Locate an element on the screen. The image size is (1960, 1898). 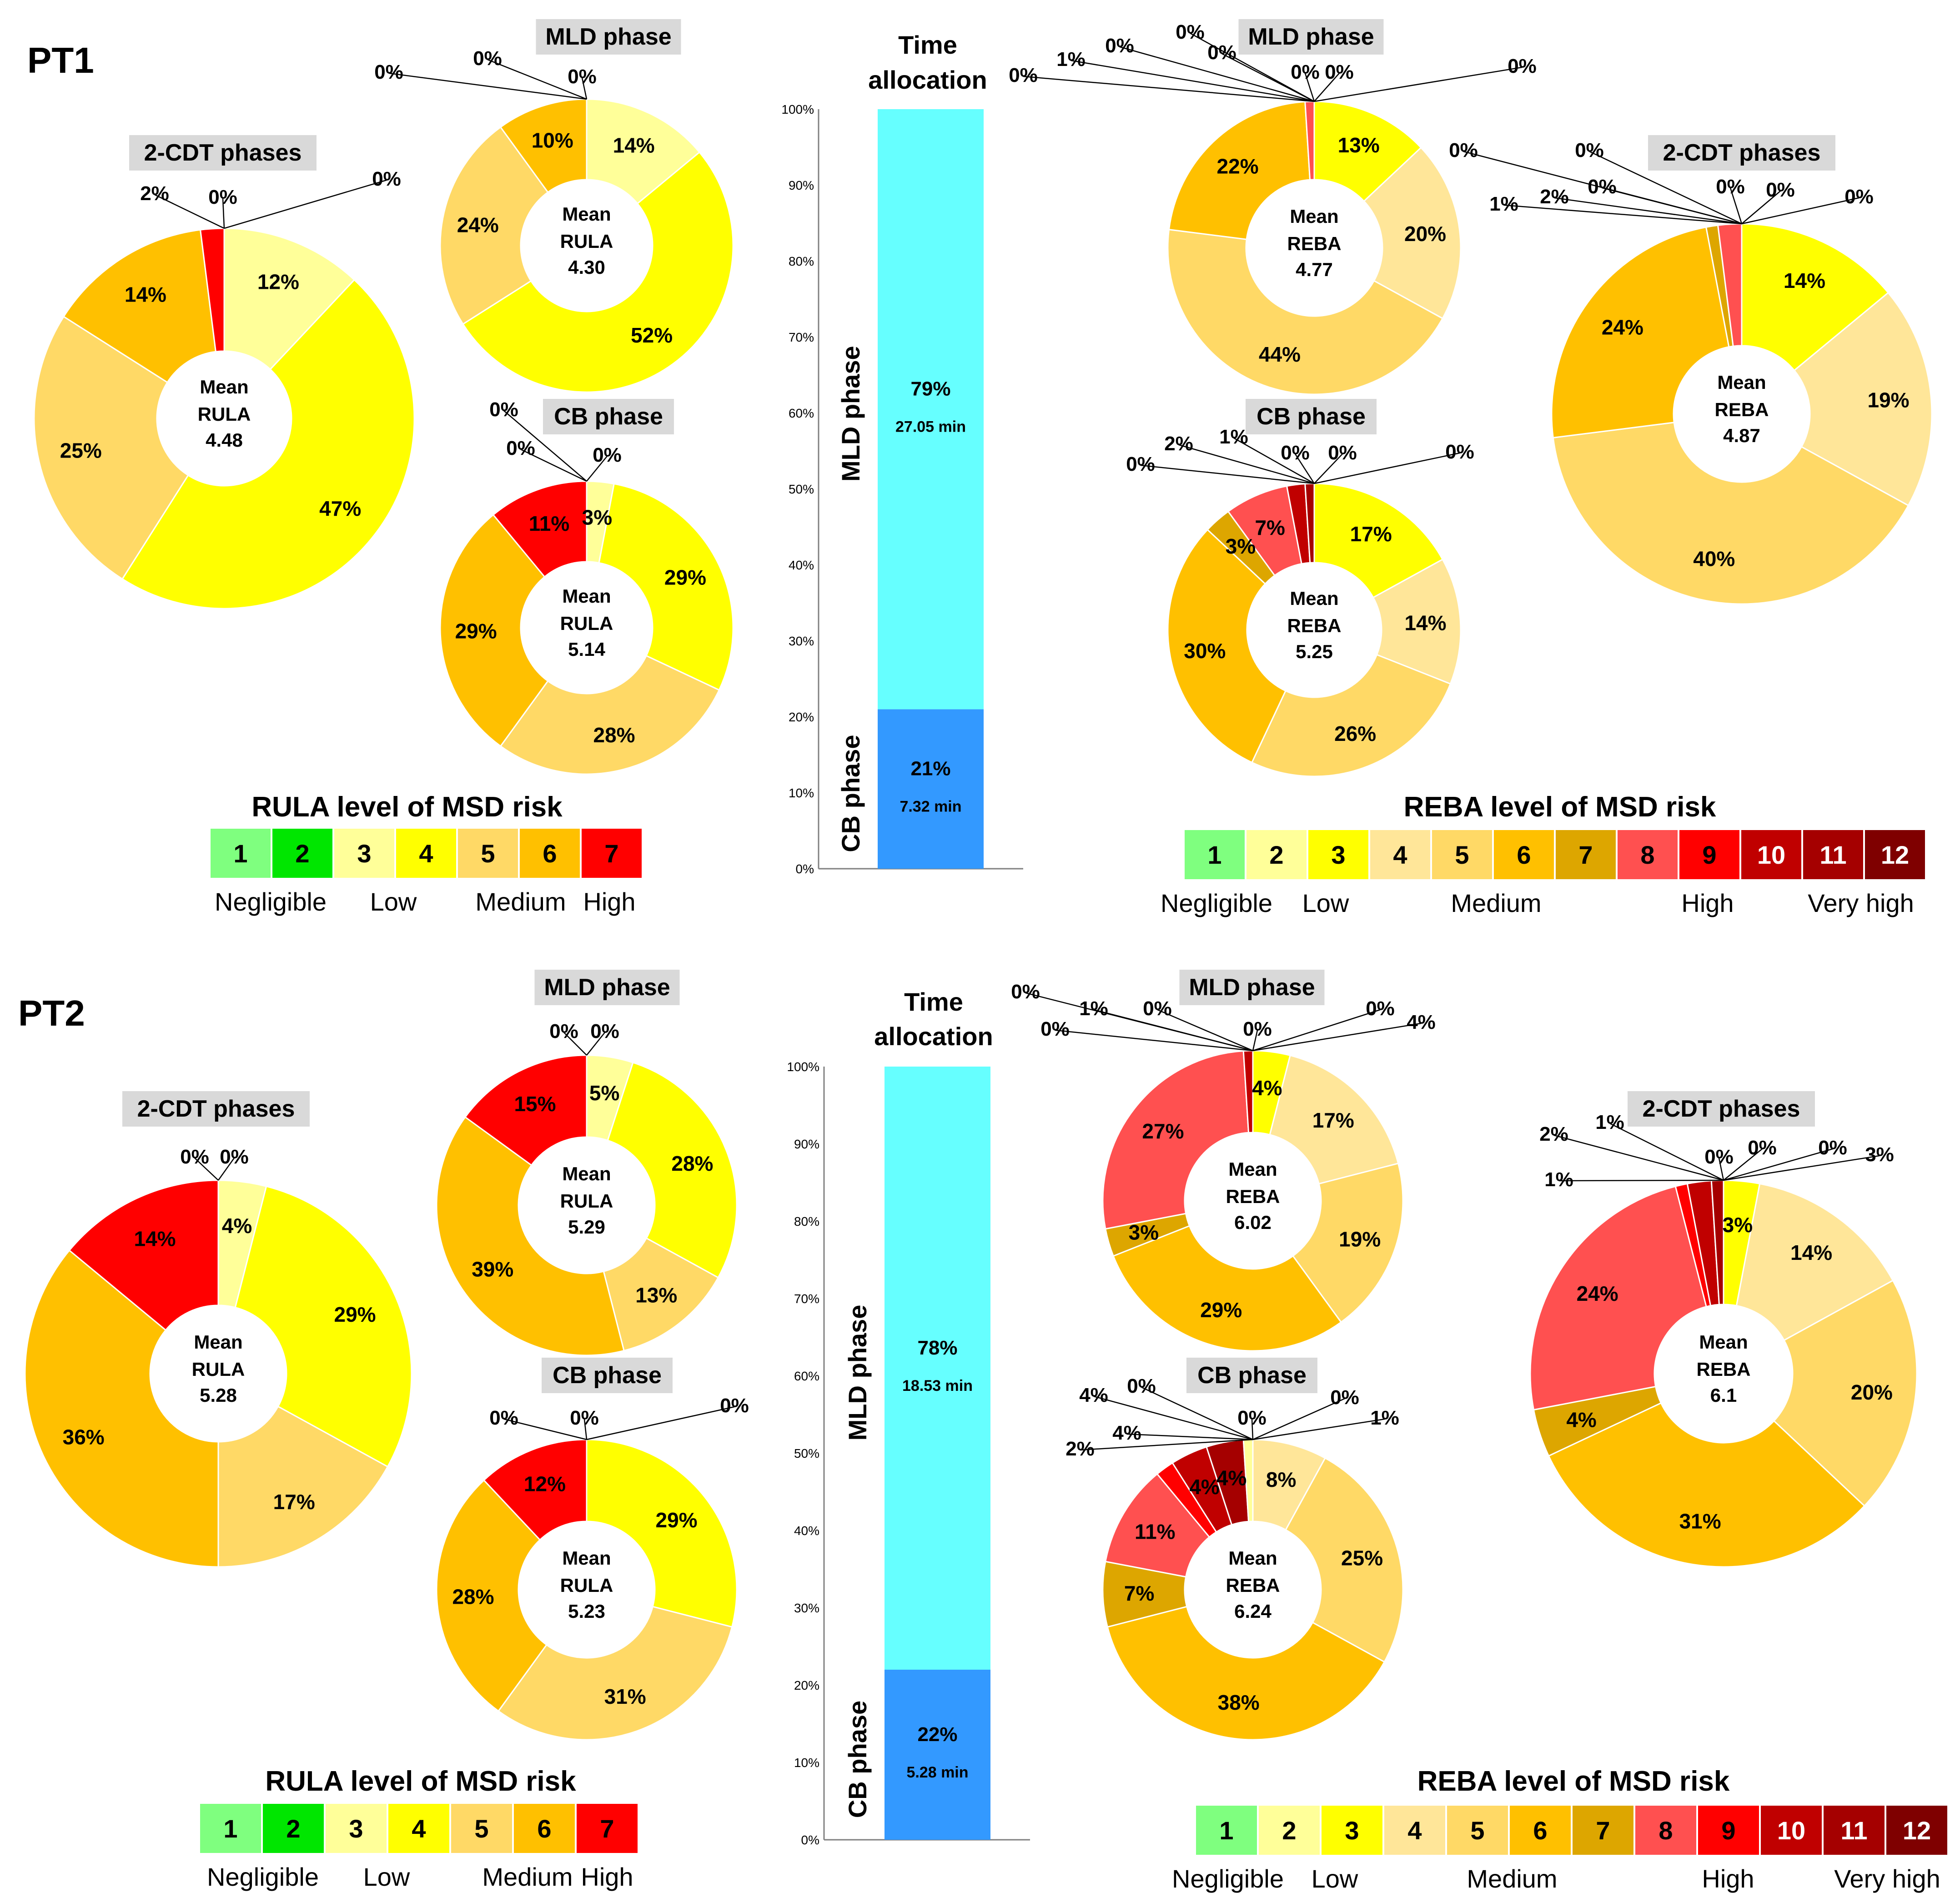
donut-pt1-rula-mld: 14% 52% 24% 10% 0% 0% 0% Mean RULA 4.30 MLD phase is located at coordinates (554, 206).